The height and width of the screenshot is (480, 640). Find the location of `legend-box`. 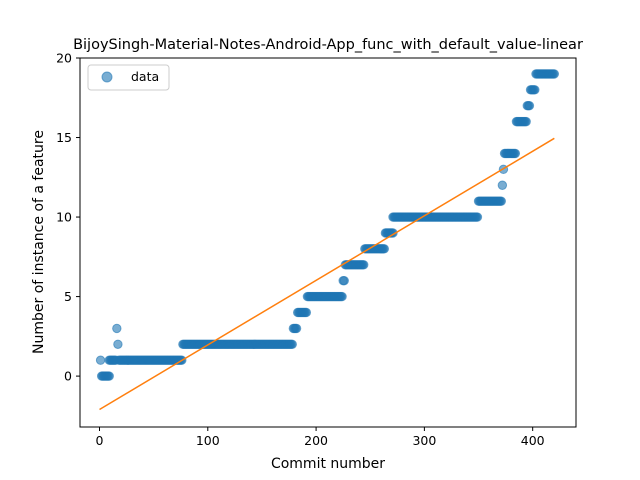

legend-box is located at coordinates (128, 77).